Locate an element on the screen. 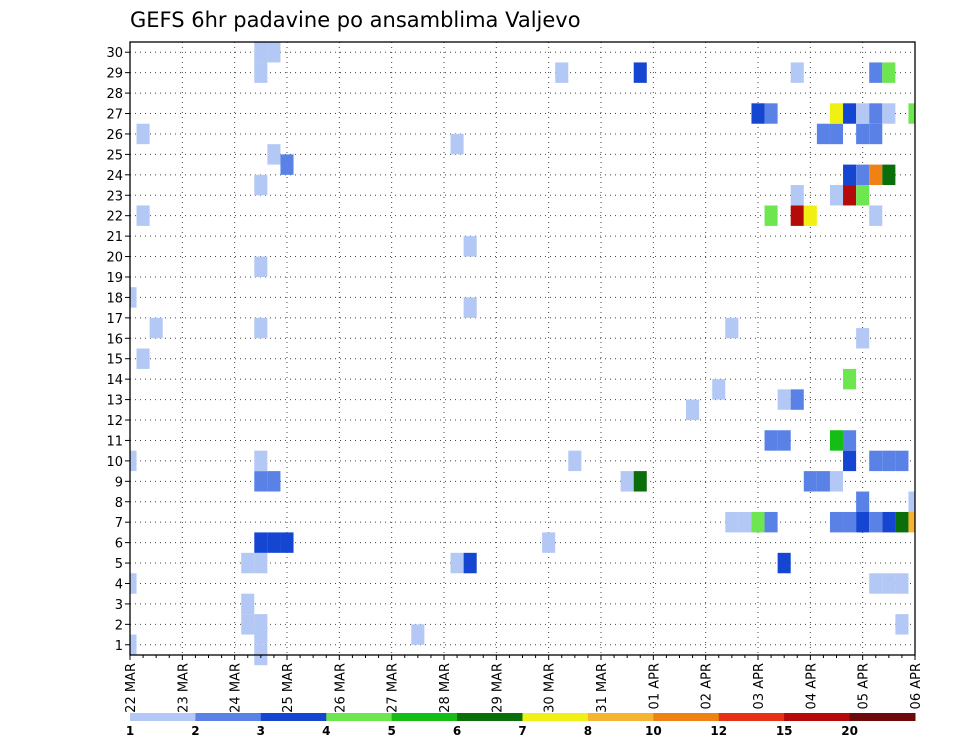 The image size is (960, 747). y-tick-label: 12 is located at coordinates (114, 421).